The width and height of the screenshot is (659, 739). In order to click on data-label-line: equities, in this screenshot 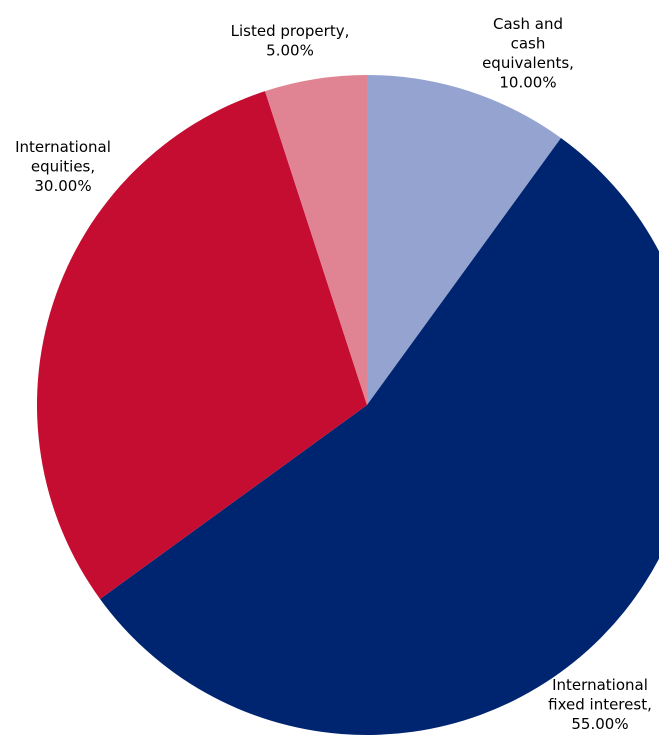, I will do `click(63, 167)`.